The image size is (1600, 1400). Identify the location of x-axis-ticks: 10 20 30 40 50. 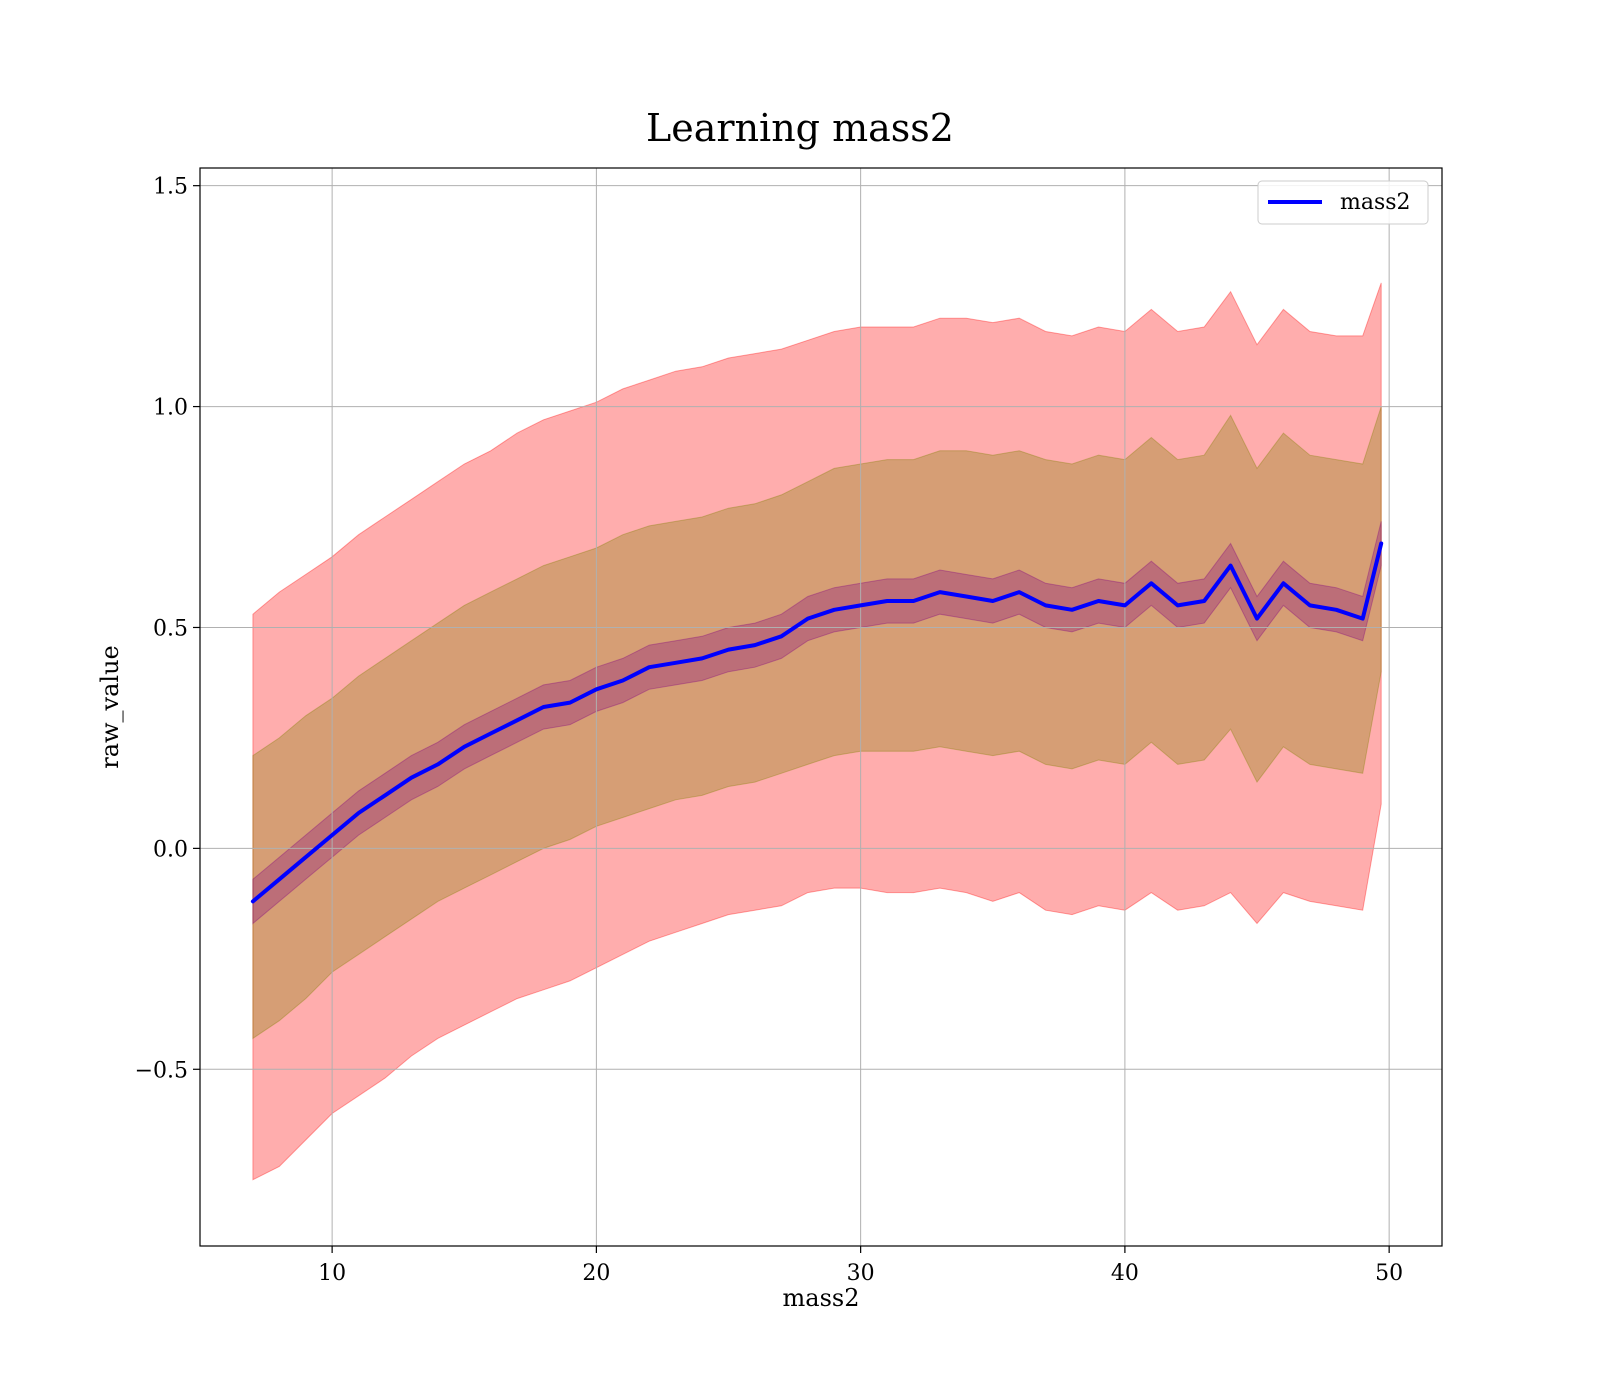
(860, 1266).